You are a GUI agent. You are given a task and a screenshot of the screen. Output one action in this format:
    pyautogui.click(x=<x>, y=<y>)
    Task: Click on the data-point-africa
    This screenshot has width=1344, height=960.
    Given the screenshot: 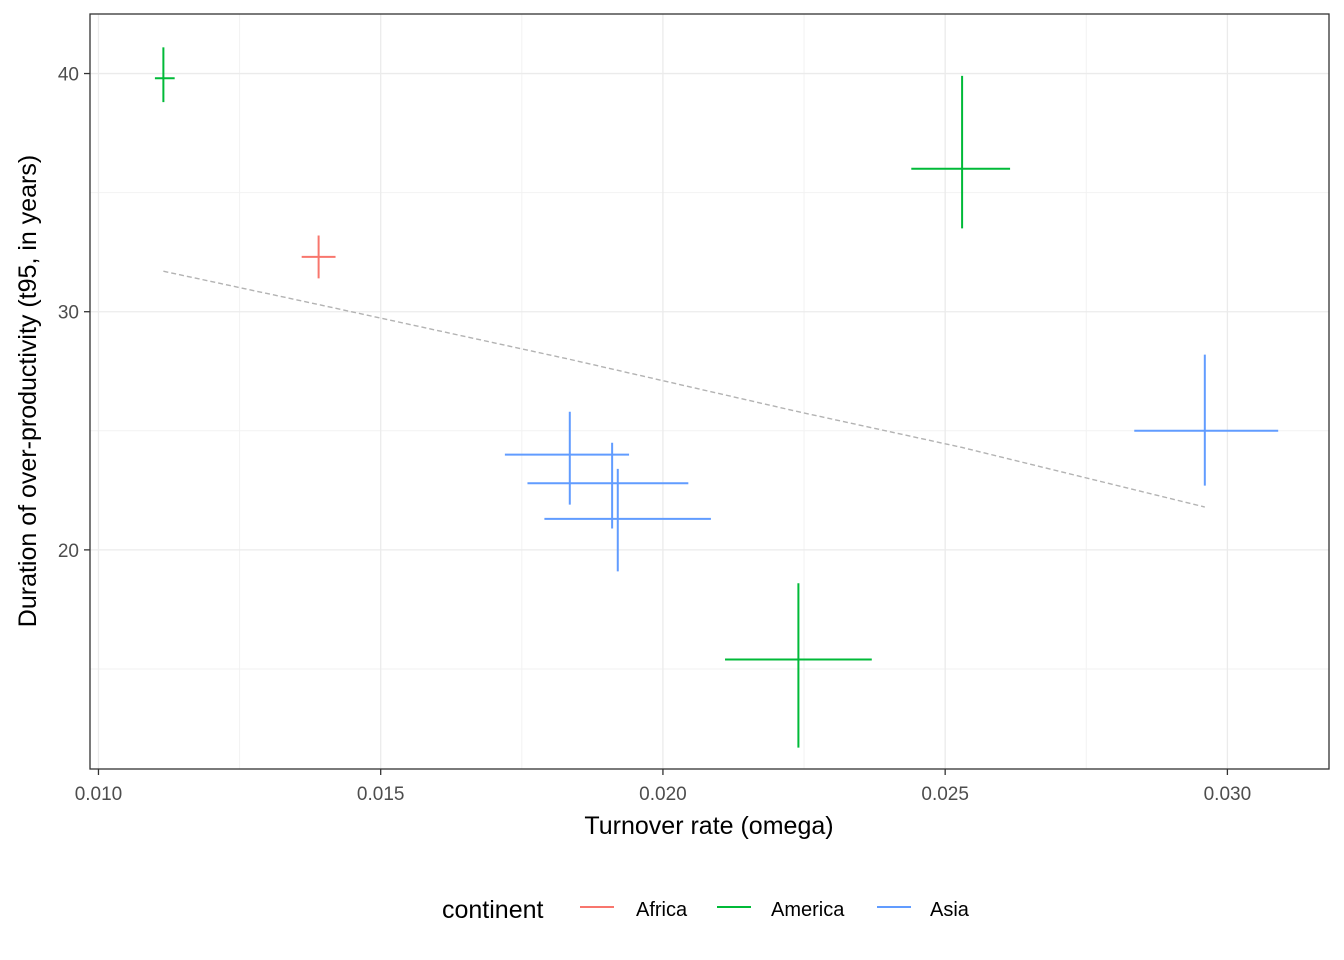 What is the action you would take?
    pyautogui.click(x=318, y=257)
    